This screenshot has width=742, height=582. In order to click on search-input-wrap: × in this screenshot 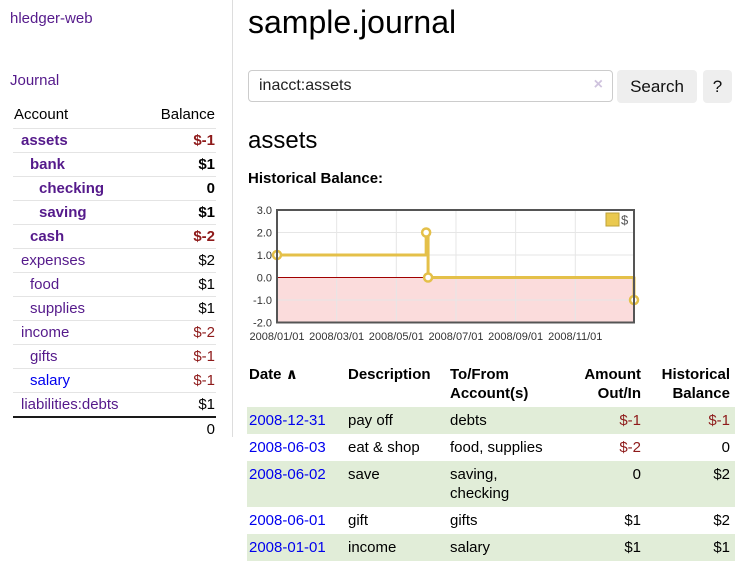, I will do `click(430, 86)`.